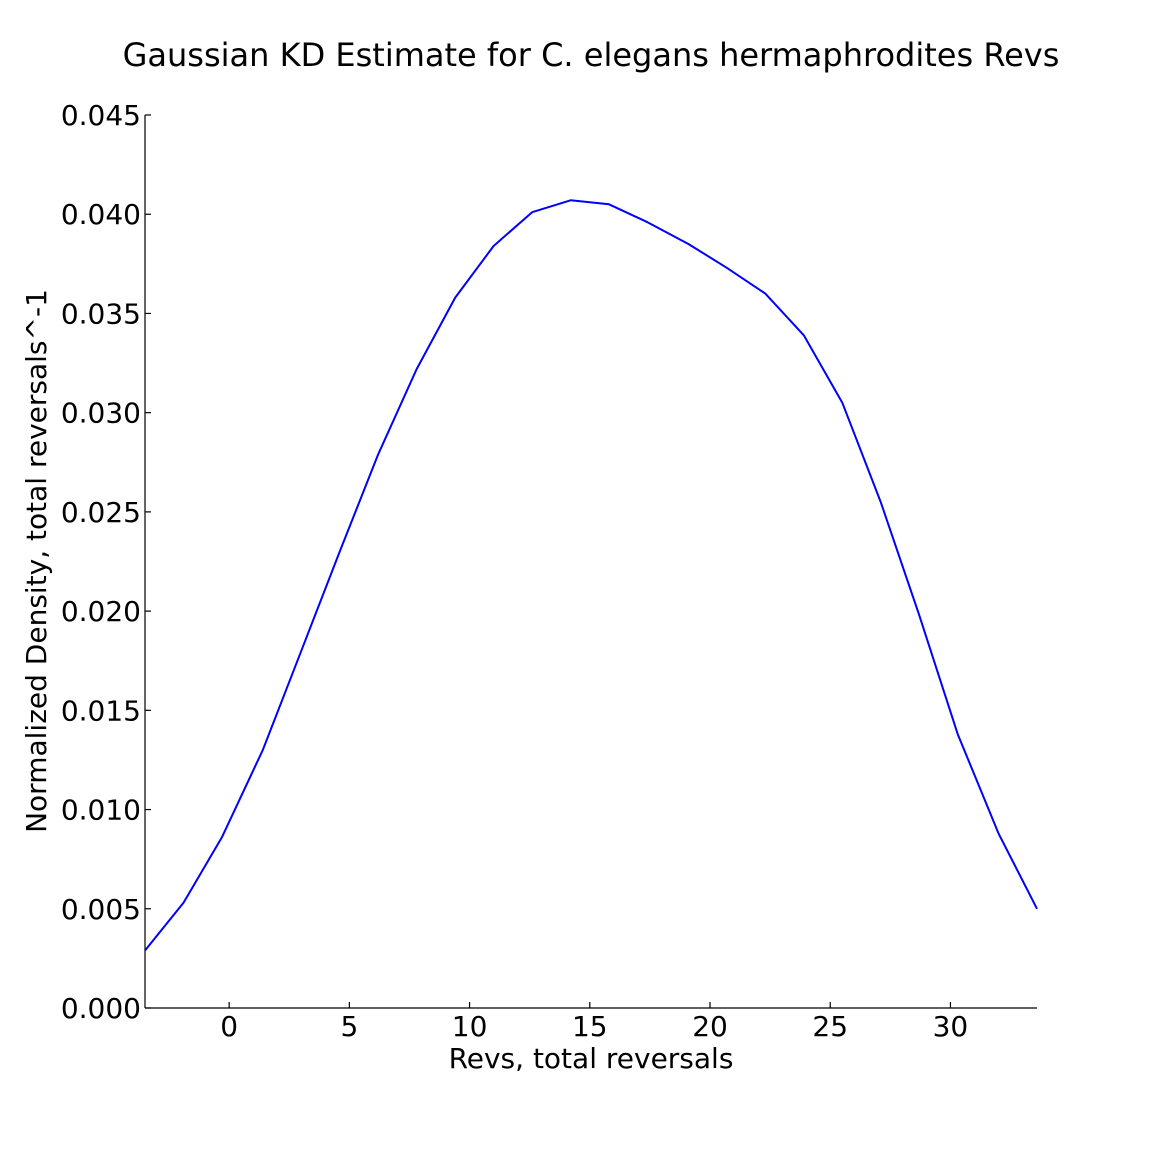 This screenshot has height=1152, width=1152. Describe the element at coordinates (470, 1026) in the screenshot. I see `x-tick-label: 10` at that location.